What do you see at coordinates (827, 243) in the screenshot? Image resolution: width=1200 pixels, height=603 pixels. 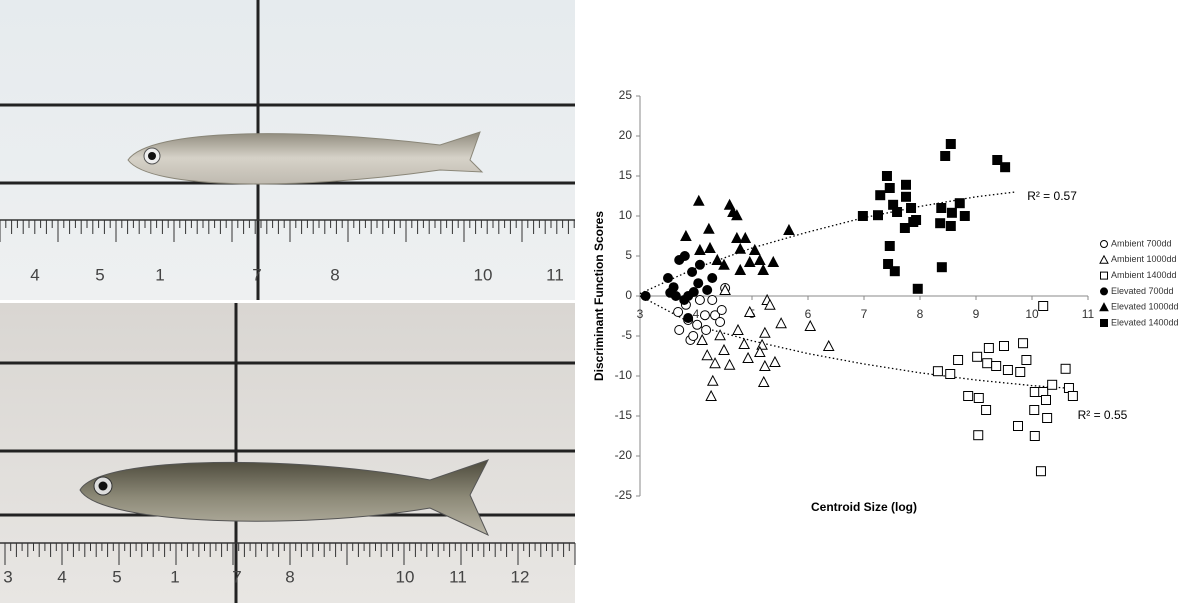 I see `trendline` at bounding box center [827, 243].